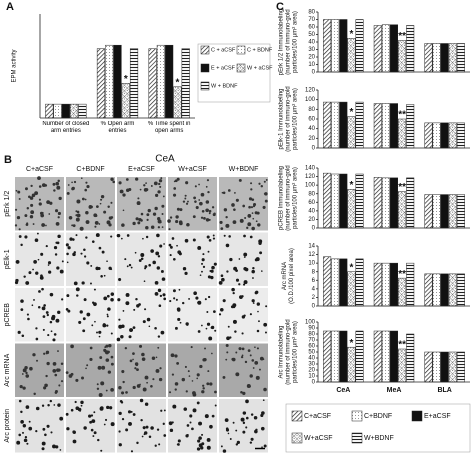 This screenshot has height=462, width=474. I want to click on column-label: W+aCSF, so click(192, 169).